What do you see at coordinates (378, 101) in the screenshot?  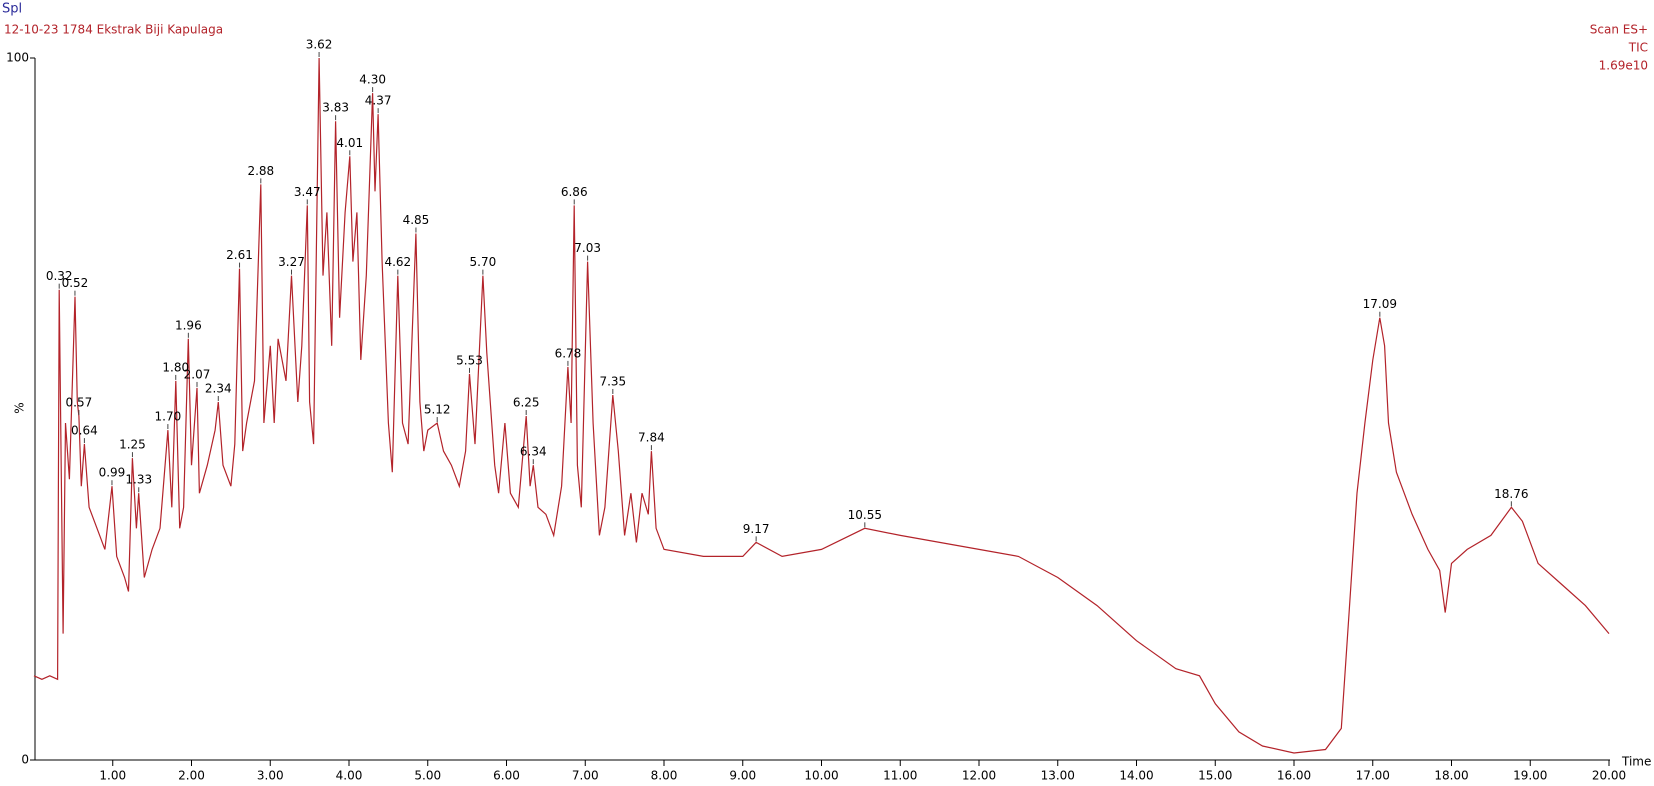 I see `peak-label: 4.37` at bounding box center [378, 101].